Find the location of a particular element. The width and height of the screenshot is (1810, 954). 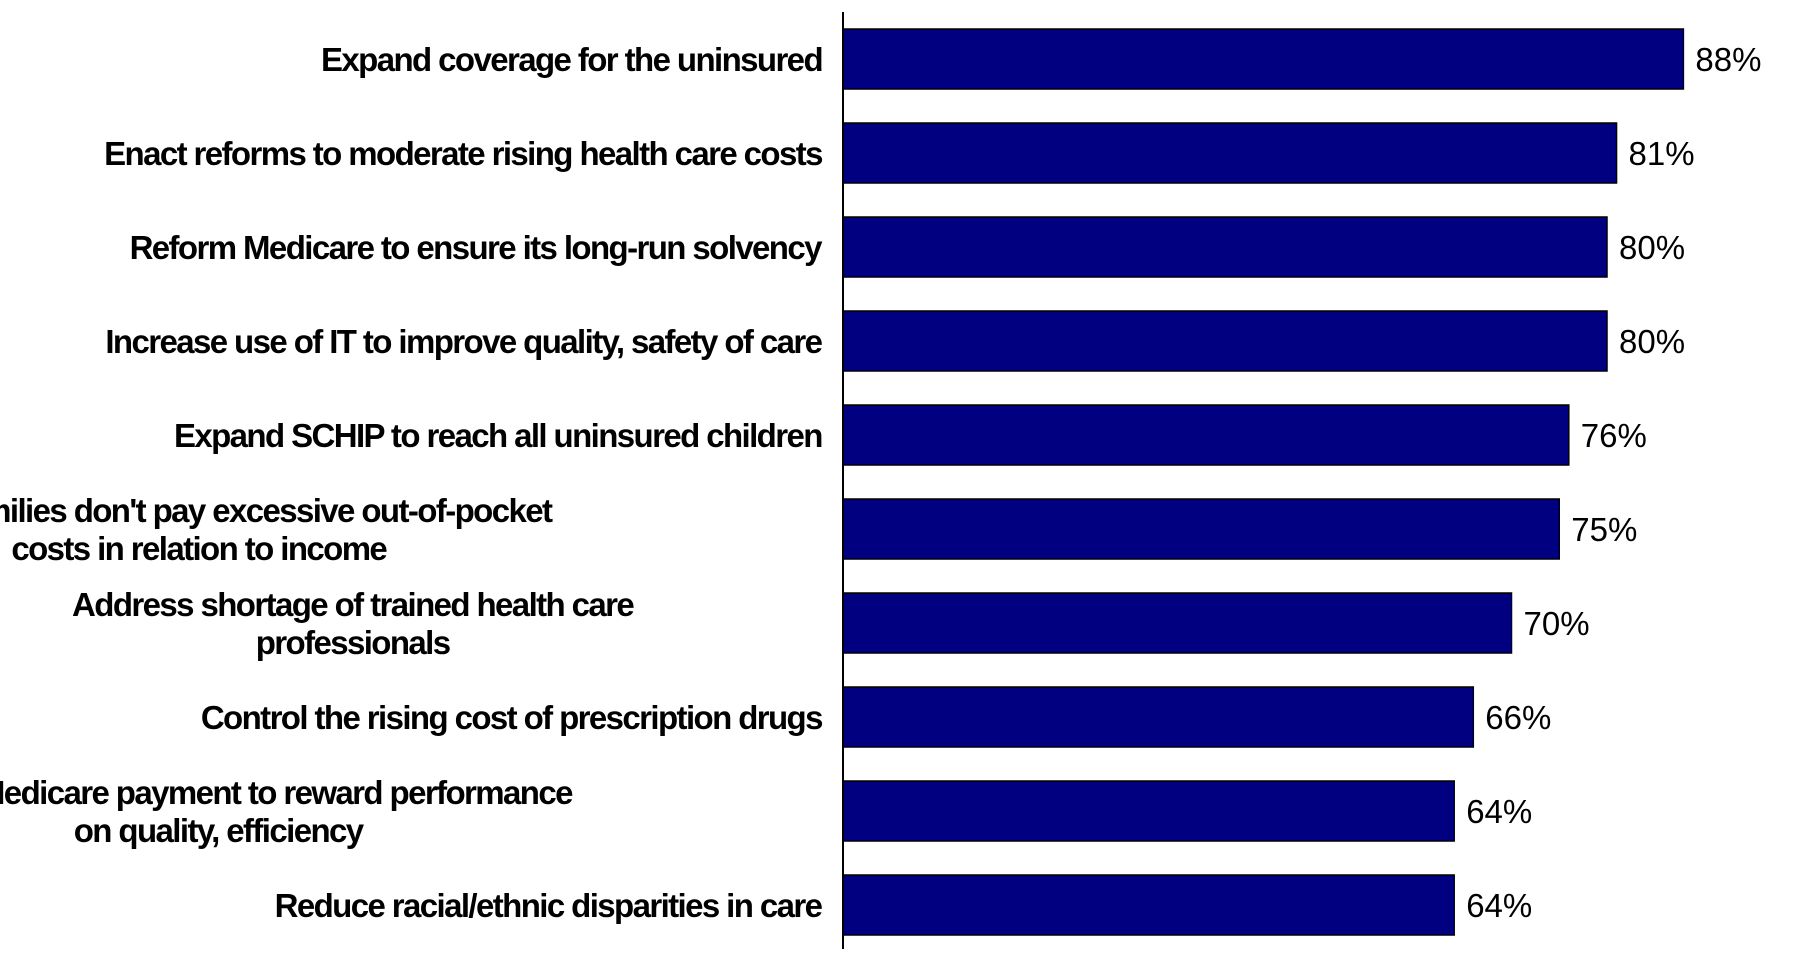

category-label: Expand coverage for the uninsured is located at coordinates (571, 59).